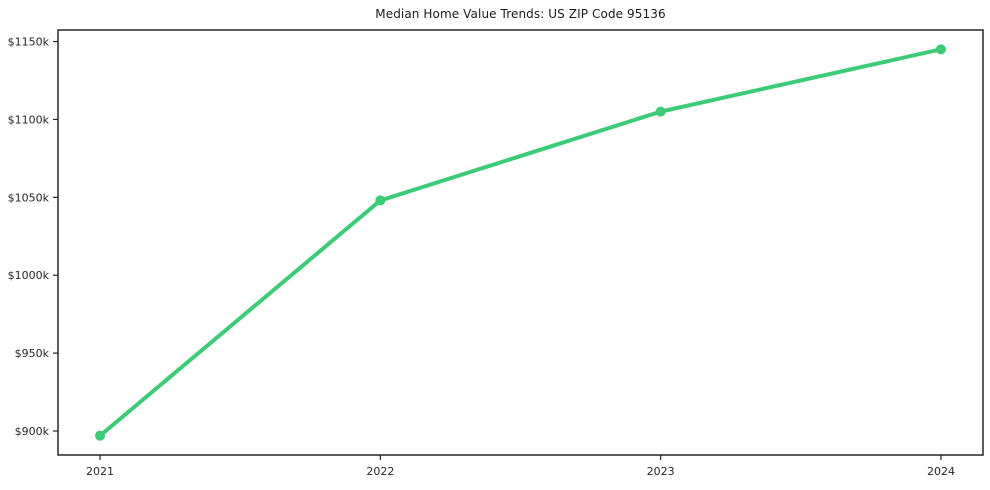  Describe the element at coordinates (29, 119) in the screenshot. I see `y-tick-label: $1100k` at that location.